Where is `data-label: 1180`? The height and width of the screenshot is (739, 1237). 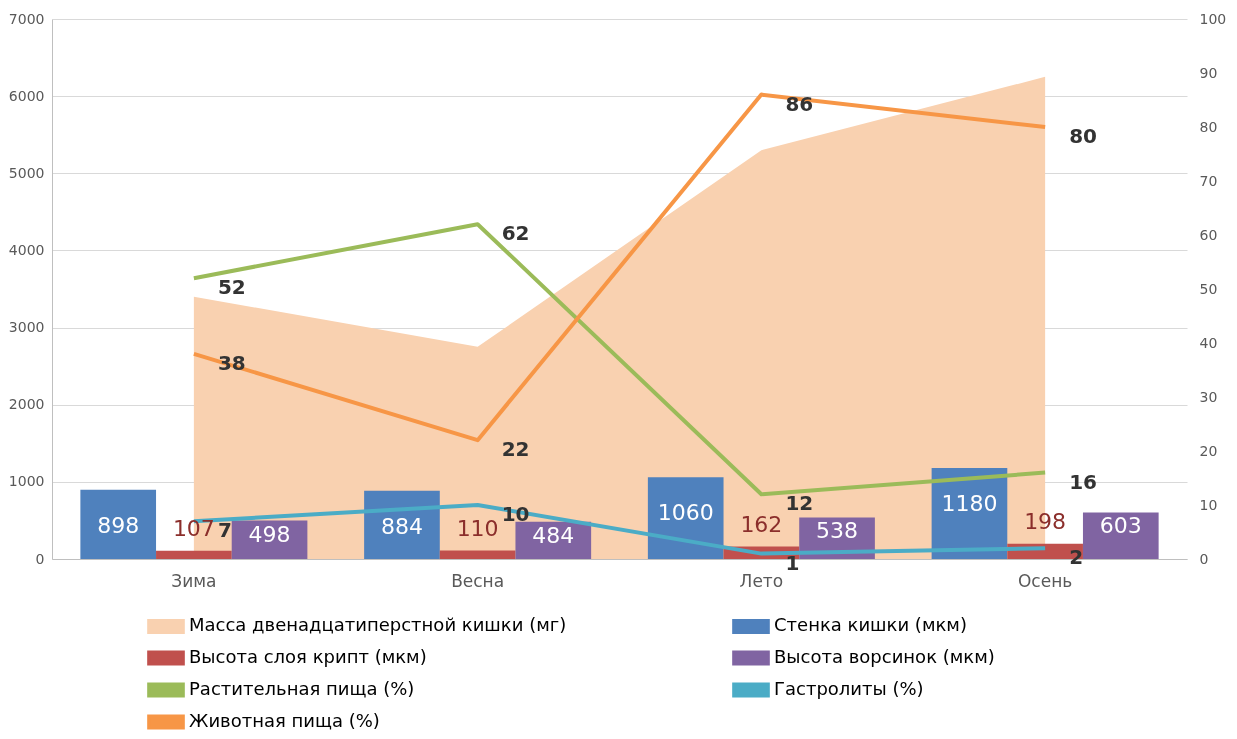 data-label: 1180 is located at coordinates (969, 503).